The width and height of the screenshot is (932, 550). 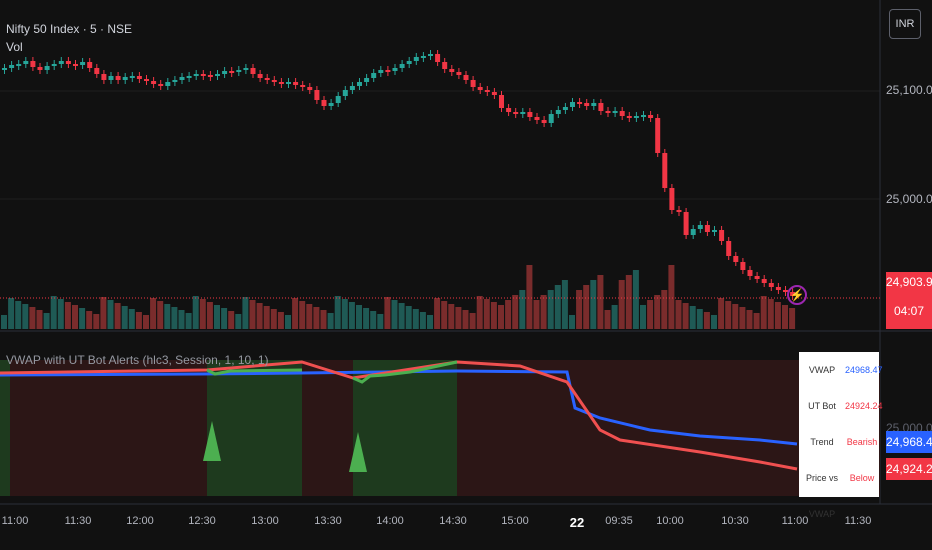 What do you see at coordinates (69, 29) in the screenshot?
I see `symbol-title: Nifty 50 Index · 5 · NSE` at bounding box center [69, 29].